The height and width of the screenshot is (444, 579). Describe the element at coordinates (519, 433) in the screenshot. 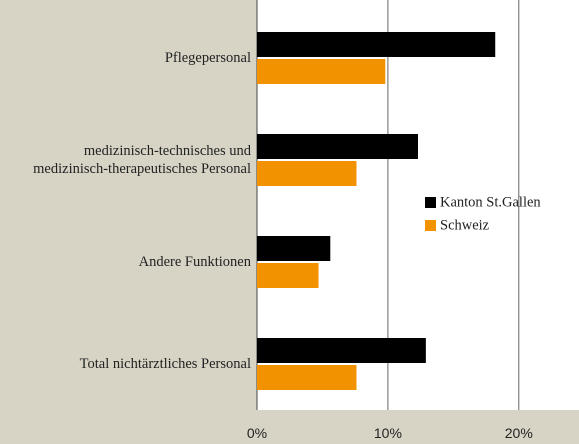

I see `x-tick-label: 20%` at that location.